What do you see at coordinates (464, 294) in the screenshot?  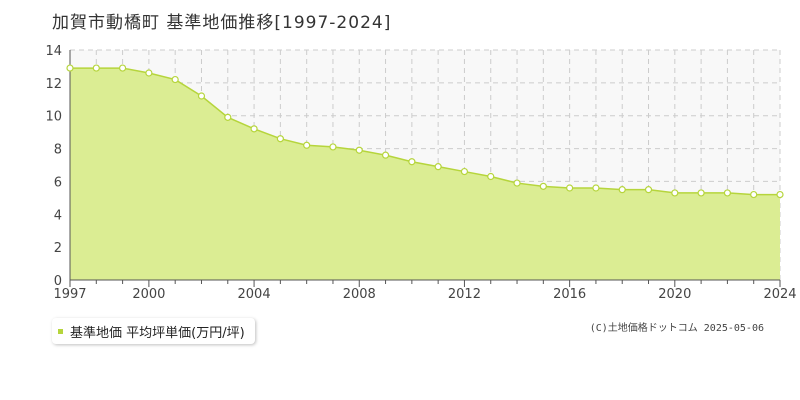 I see `x-tick-label: 2012` at bounding box center [464, 294].